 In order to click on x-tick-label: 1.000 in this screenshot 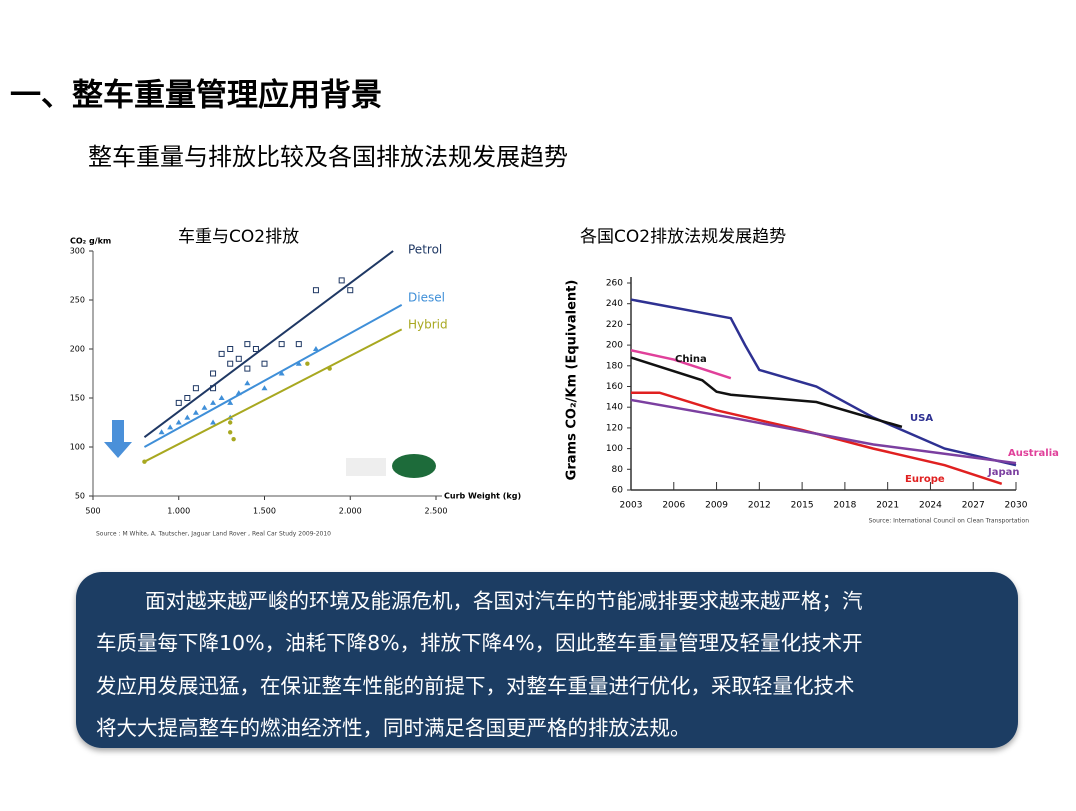, I will do `click(178, 511)`.